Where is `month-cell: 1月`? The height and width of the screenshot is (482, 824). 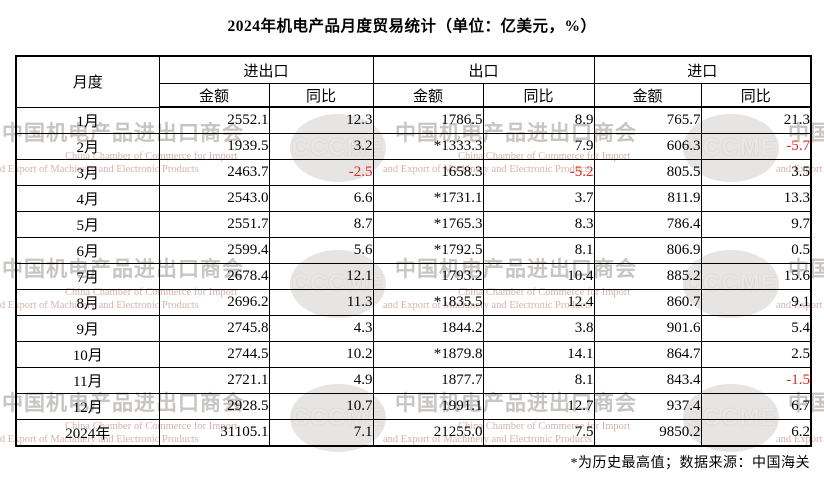
month-cell: 1月 is located at coordinates (87, 120).